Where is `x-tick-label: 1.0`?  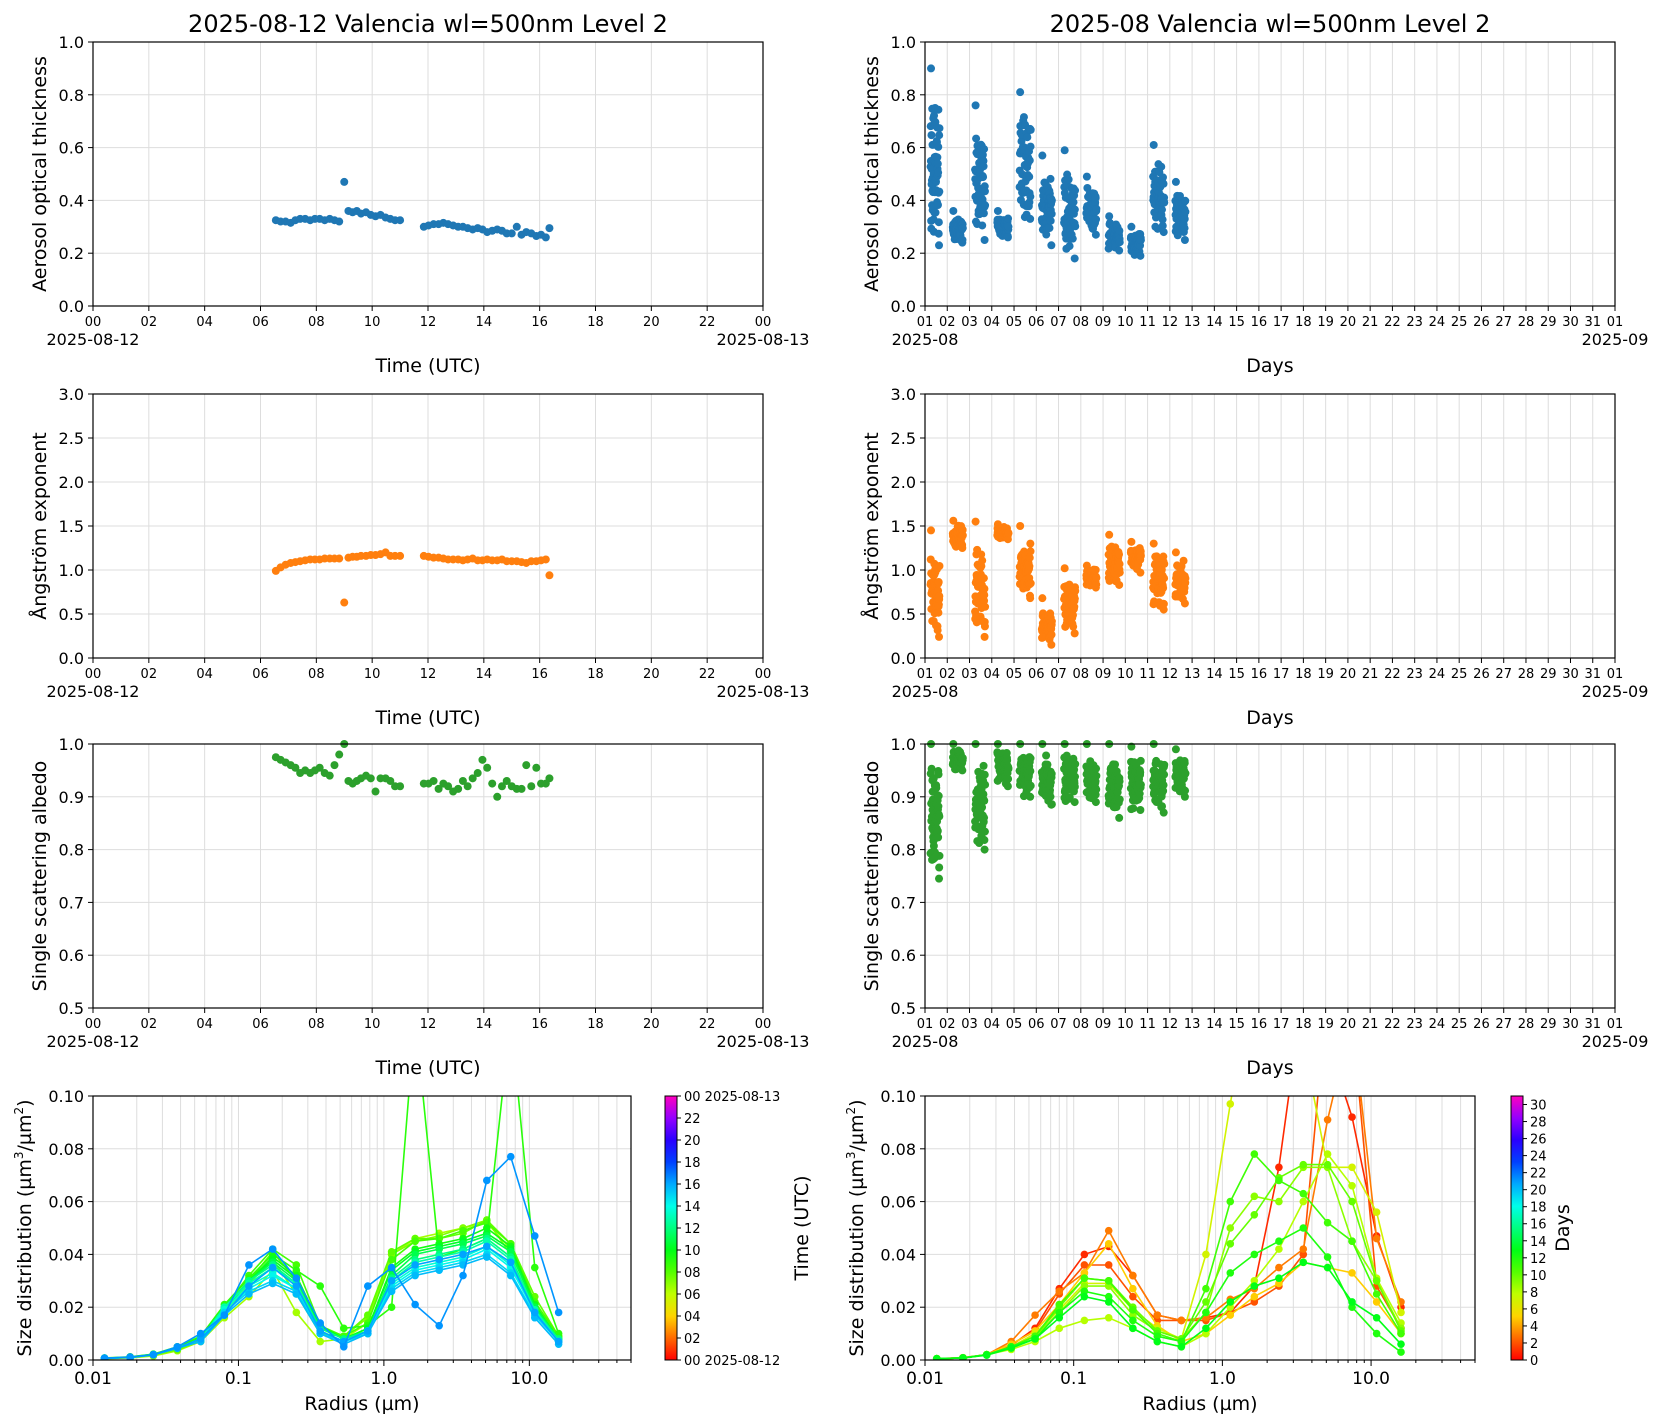
x-tick-label: 1.0 is located at coordinates (383, 1379).